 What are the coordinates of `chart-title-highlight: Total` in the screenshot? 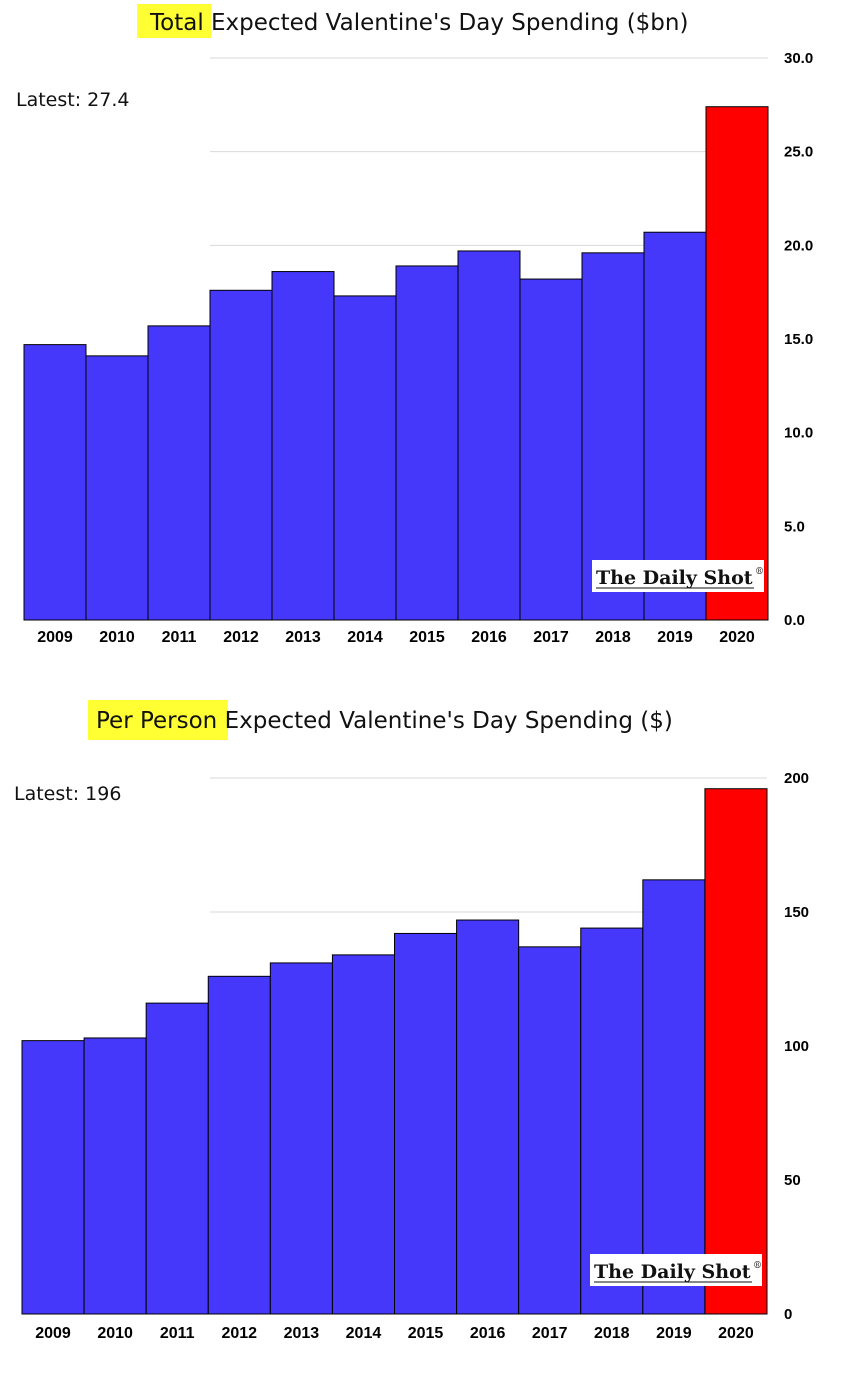 It's located at (176, 23).